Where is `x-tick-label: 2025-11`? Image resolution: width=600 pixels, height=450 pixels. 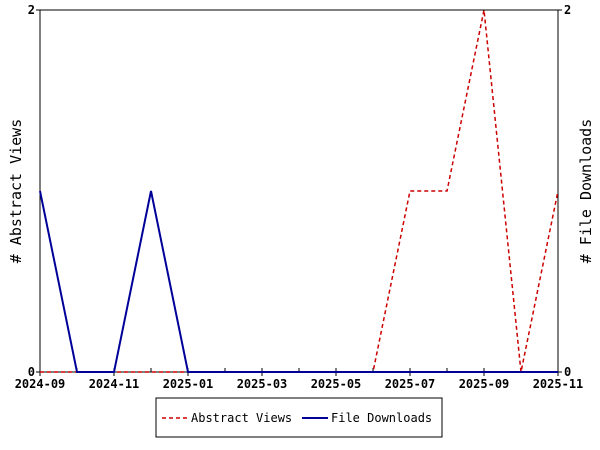 x-tick-label: 2025-11 is located at coordinates (558, 384).